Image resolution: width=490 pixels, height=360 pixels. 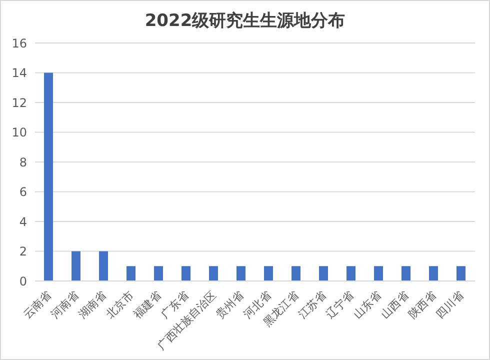 I want to click on y-tick-label: 14, so click(x=19, y=73).